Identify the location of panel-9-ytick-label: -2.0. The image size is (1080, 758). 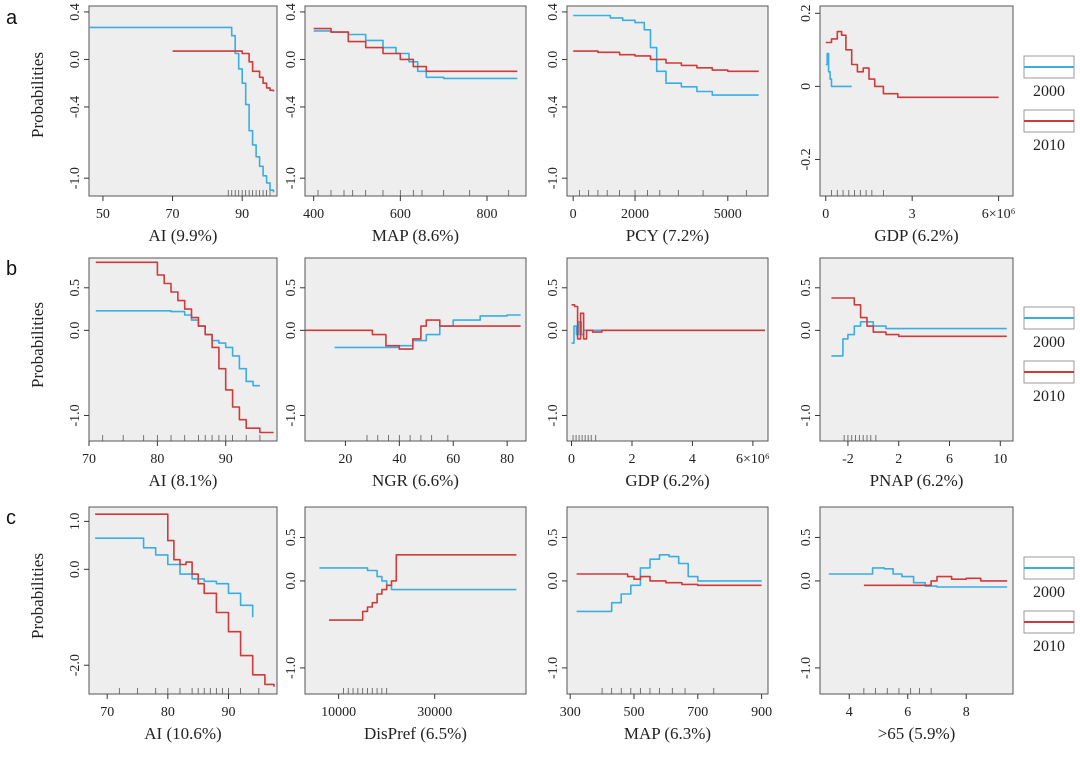
(75, 665).